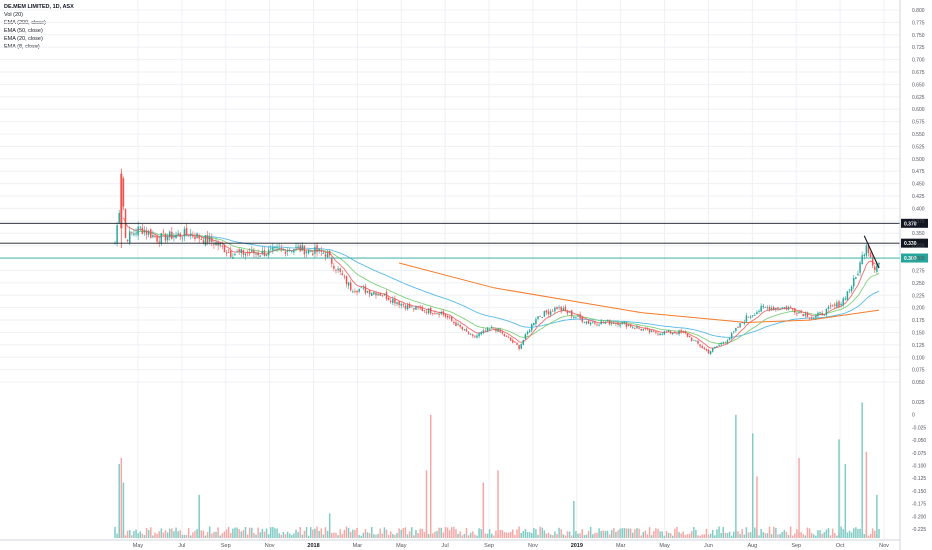 Image resolution: width=932 pixels, height=550 pixels. What do you see at coordinates (639, 293) in the screenshot?
I see `ema200-line` at bounding box center [639, 293].